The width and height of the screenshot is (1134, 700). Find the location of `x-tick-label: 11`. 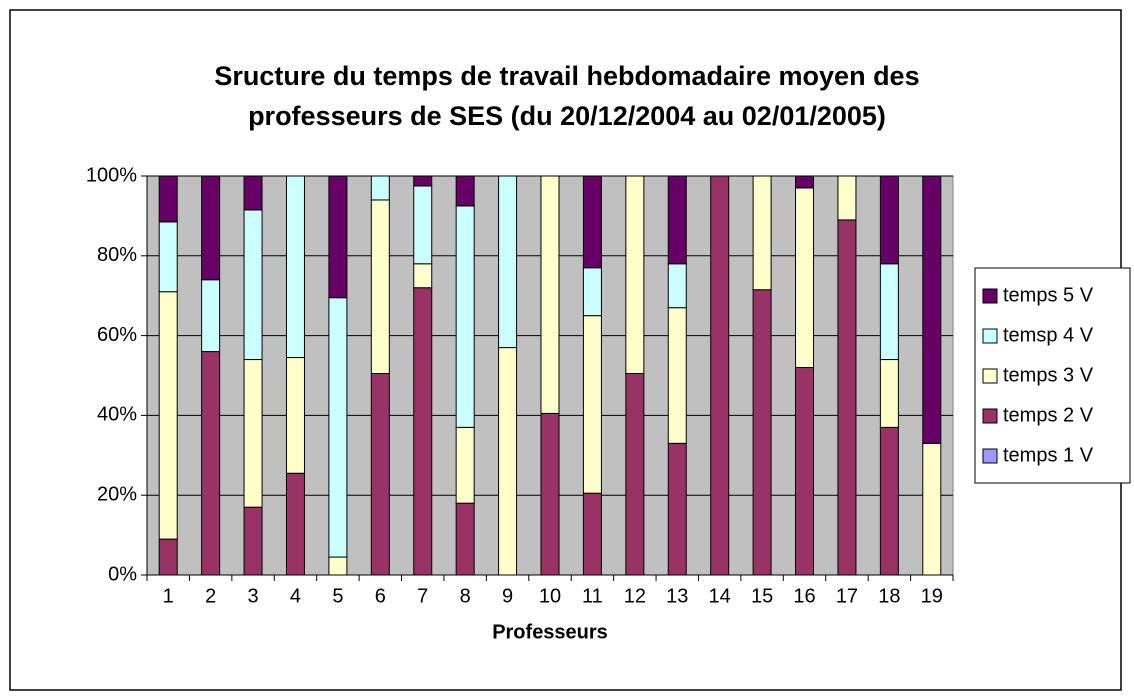

x-tick-label: 11 is located at coordinates (592, 596).